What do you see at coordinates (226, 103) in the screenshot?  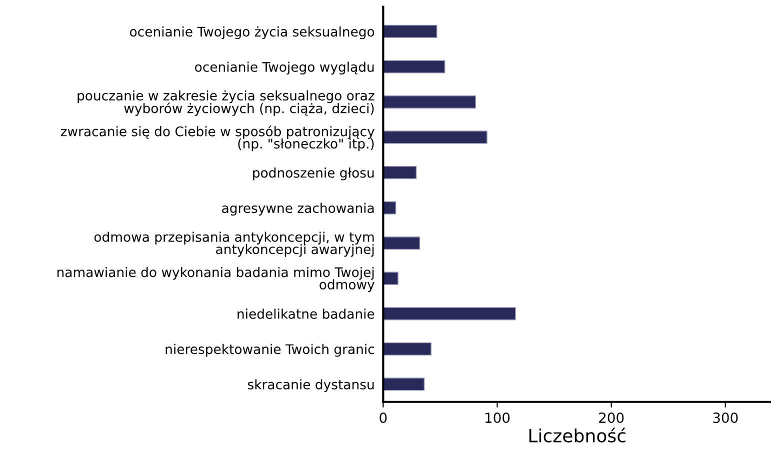 I see `y-tick-label: pouczanie w zakresie życia seksualnego oraz wyborów życiowych (np. ciąża, dzieci)` at bounding box center [226, 103].